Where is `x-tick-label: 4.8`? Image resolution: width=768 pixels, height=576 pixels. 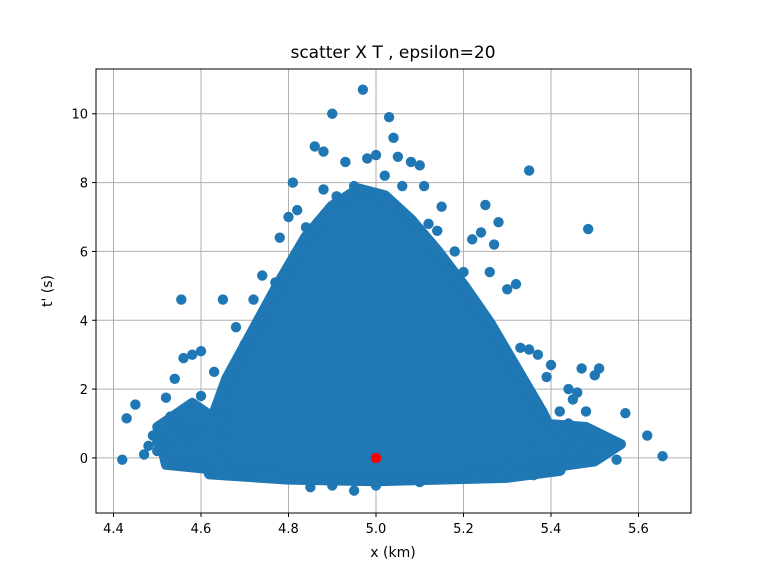 x-tick-label: 4.8 is located at coordinates (288, 529).